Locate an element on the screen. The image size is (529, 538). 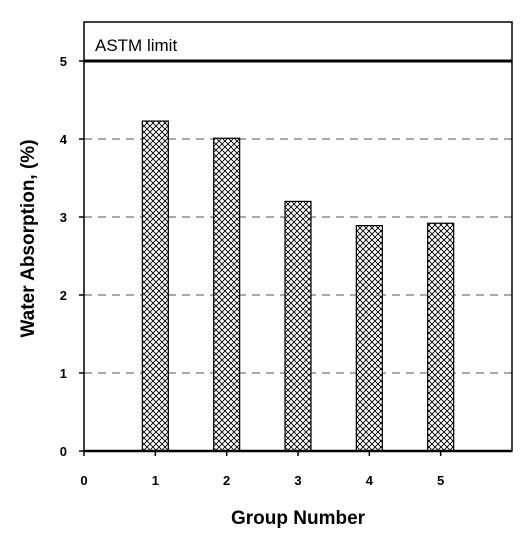
x-tick-label: 1 is located at coordinates (155, 480).